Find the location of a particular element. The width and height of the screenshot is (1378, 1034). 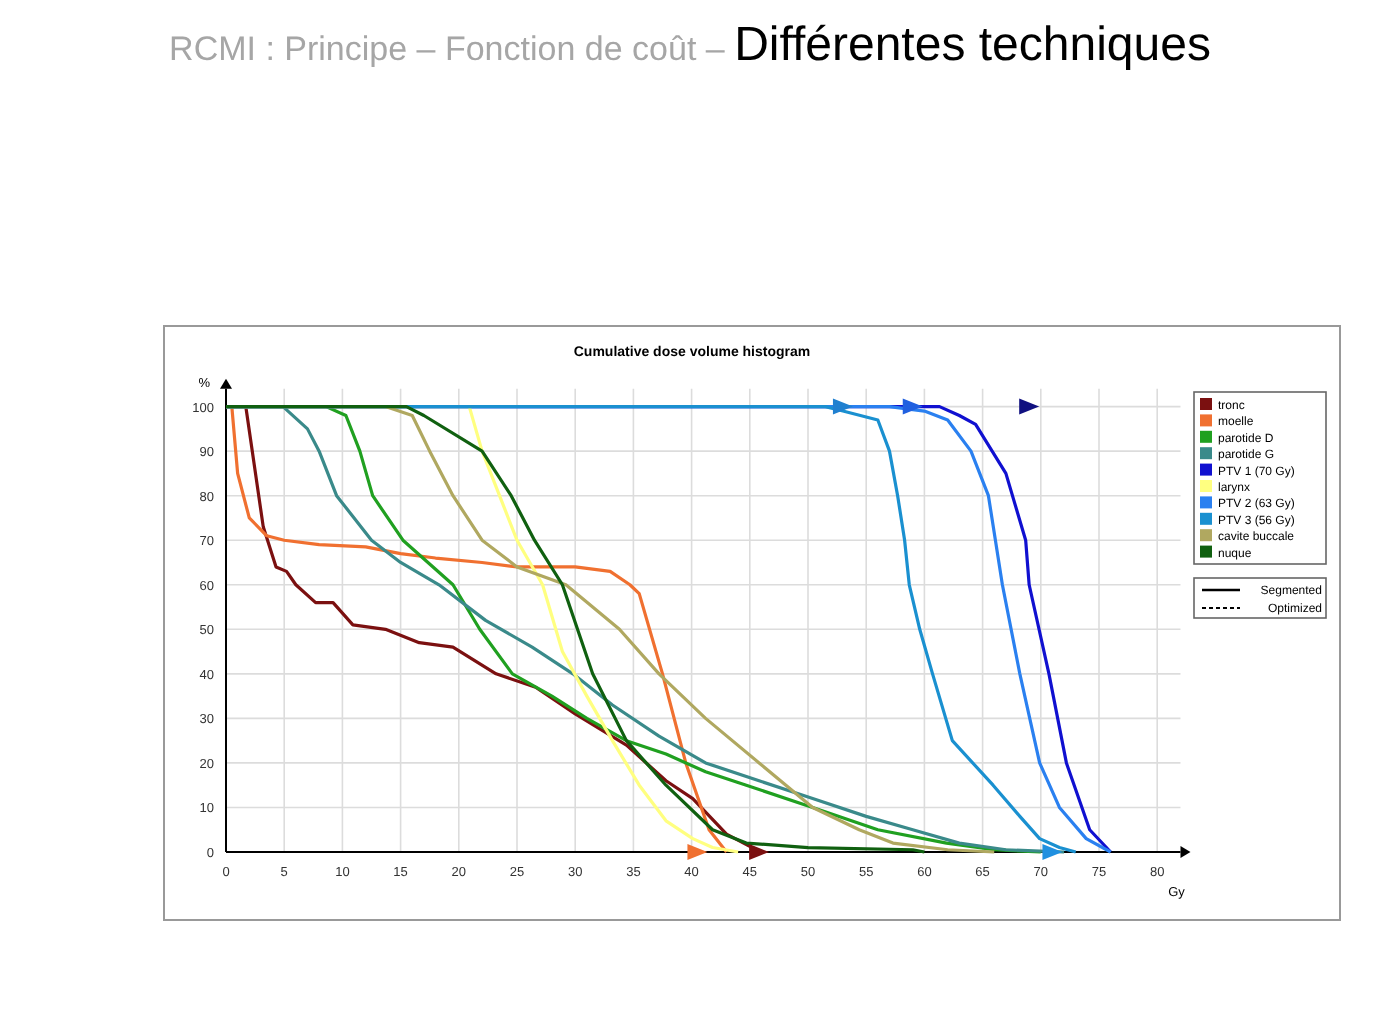

text: Différentes techniques is located at coordinates (972, 45).